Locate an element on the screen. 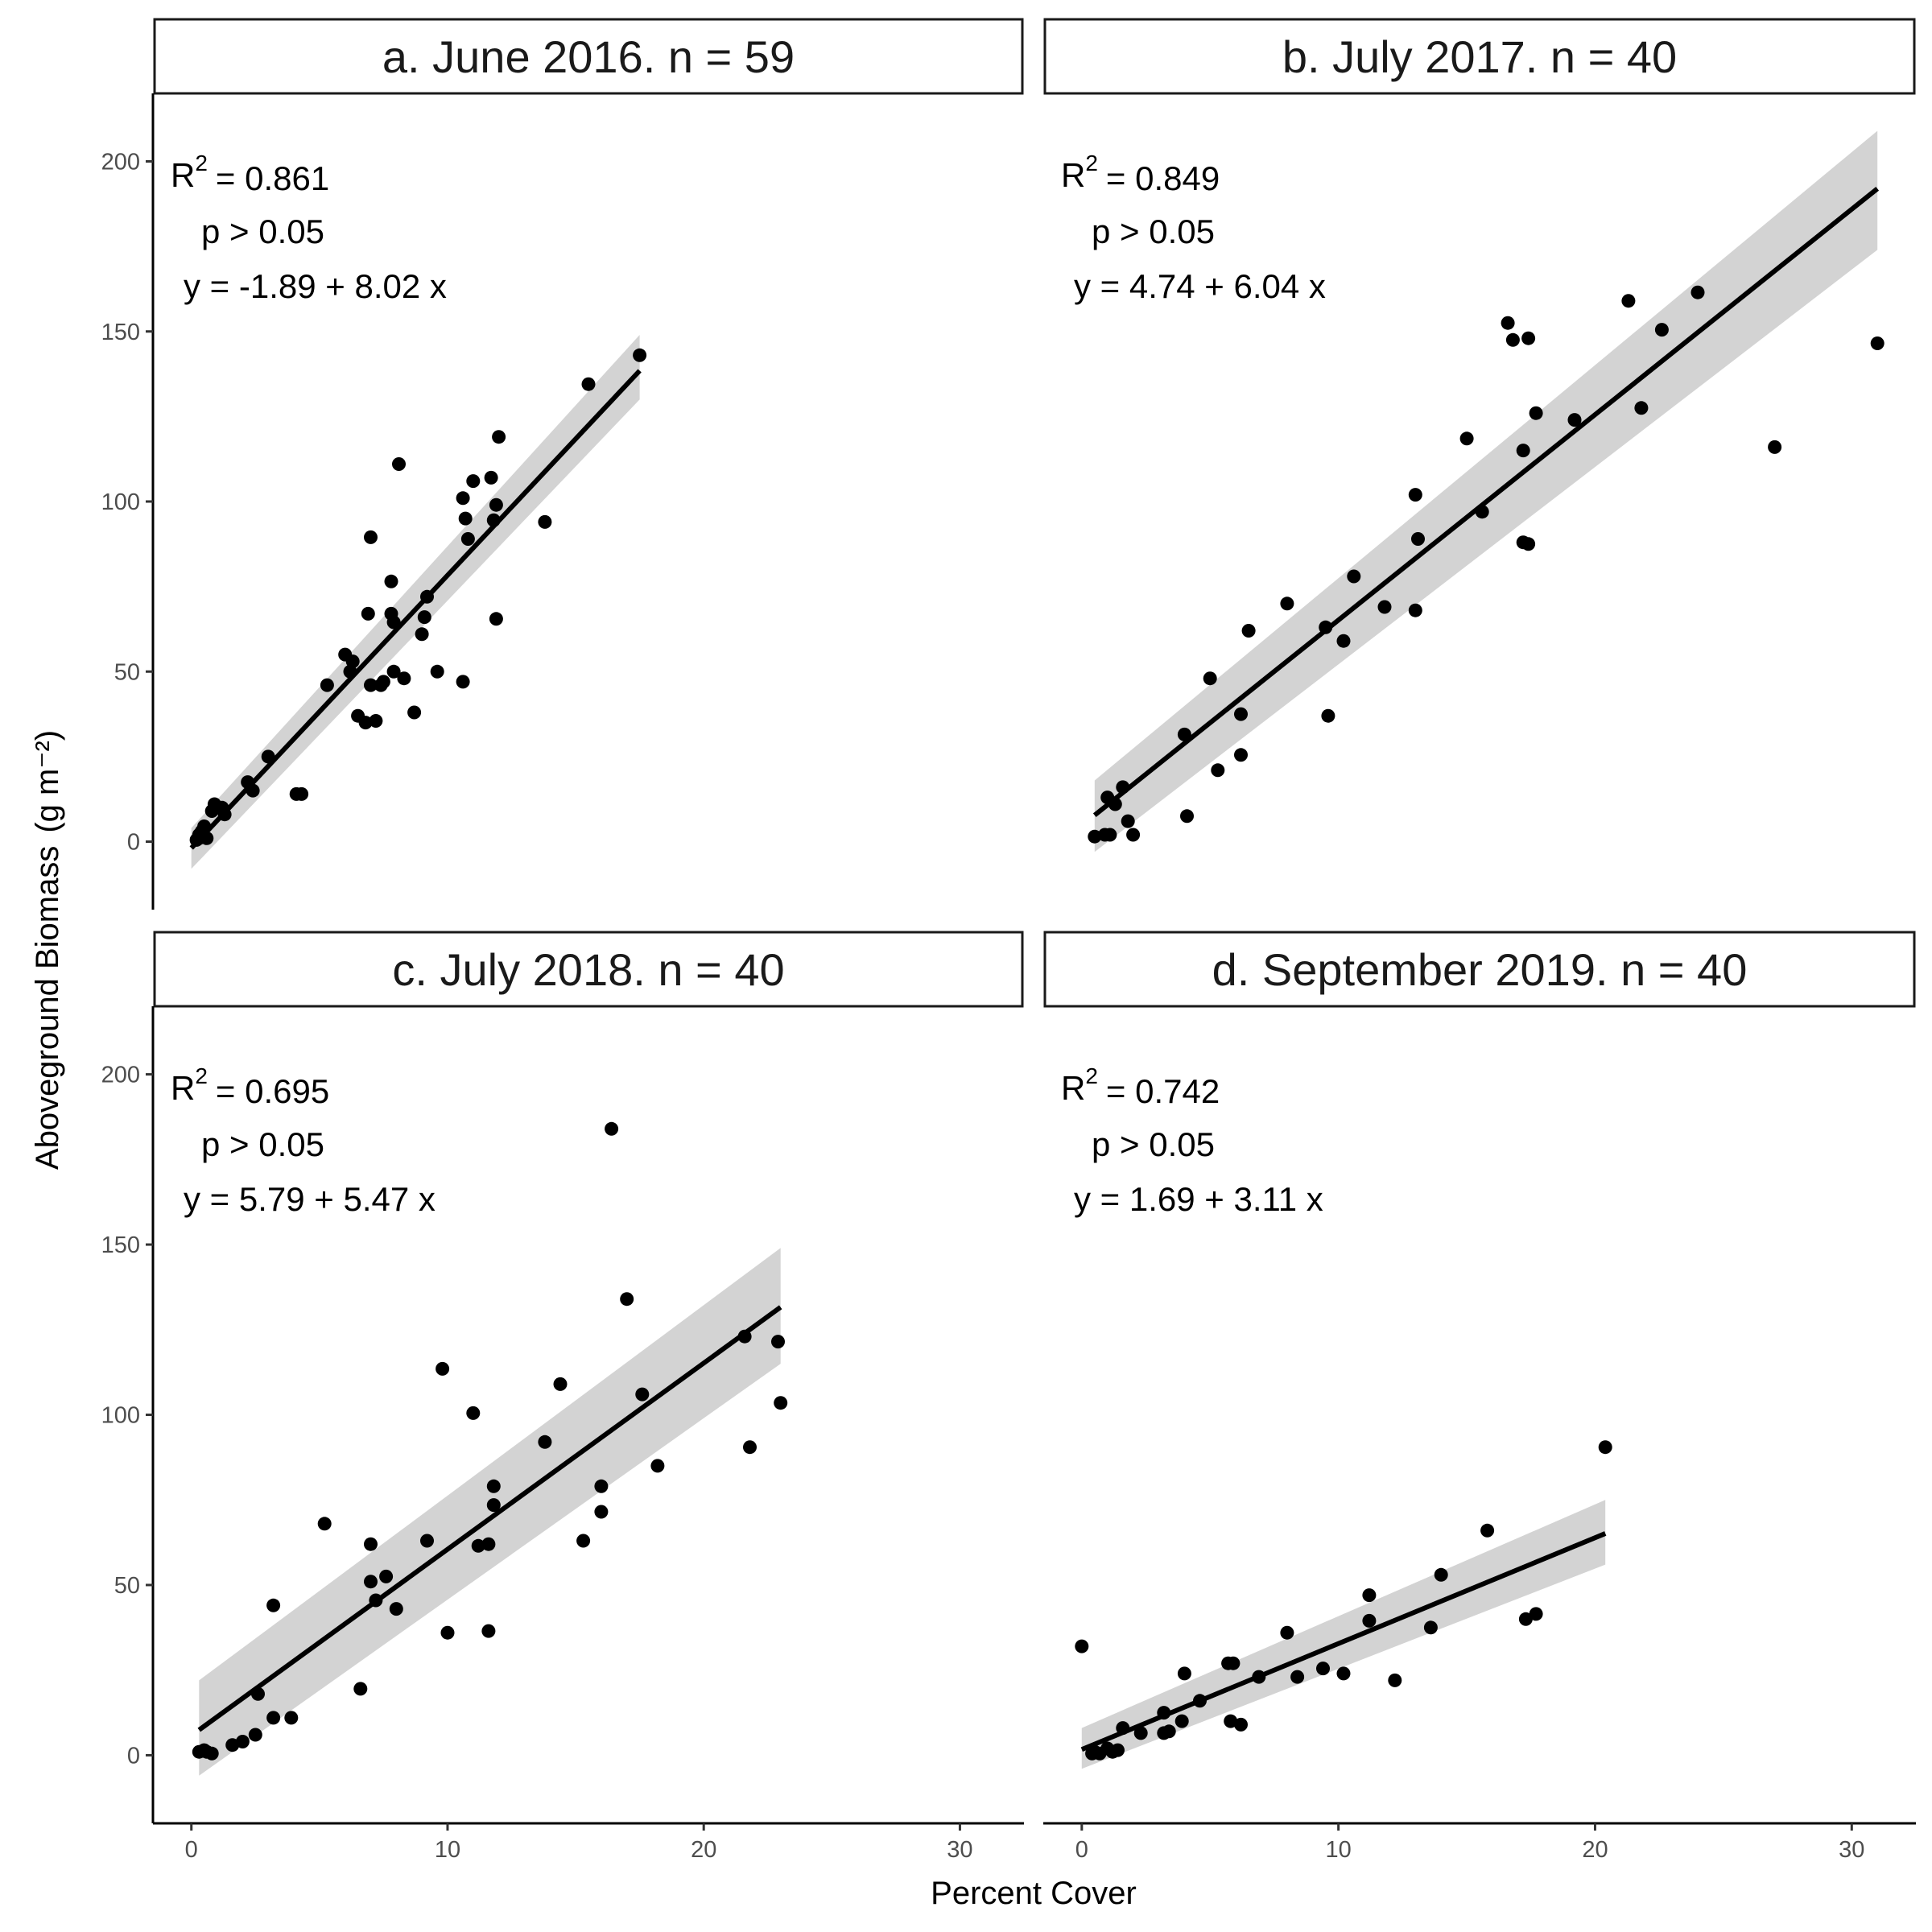 The width and height of the screenshot is (1932, 1932). confidence-band is located at coordinates (490, 1512).